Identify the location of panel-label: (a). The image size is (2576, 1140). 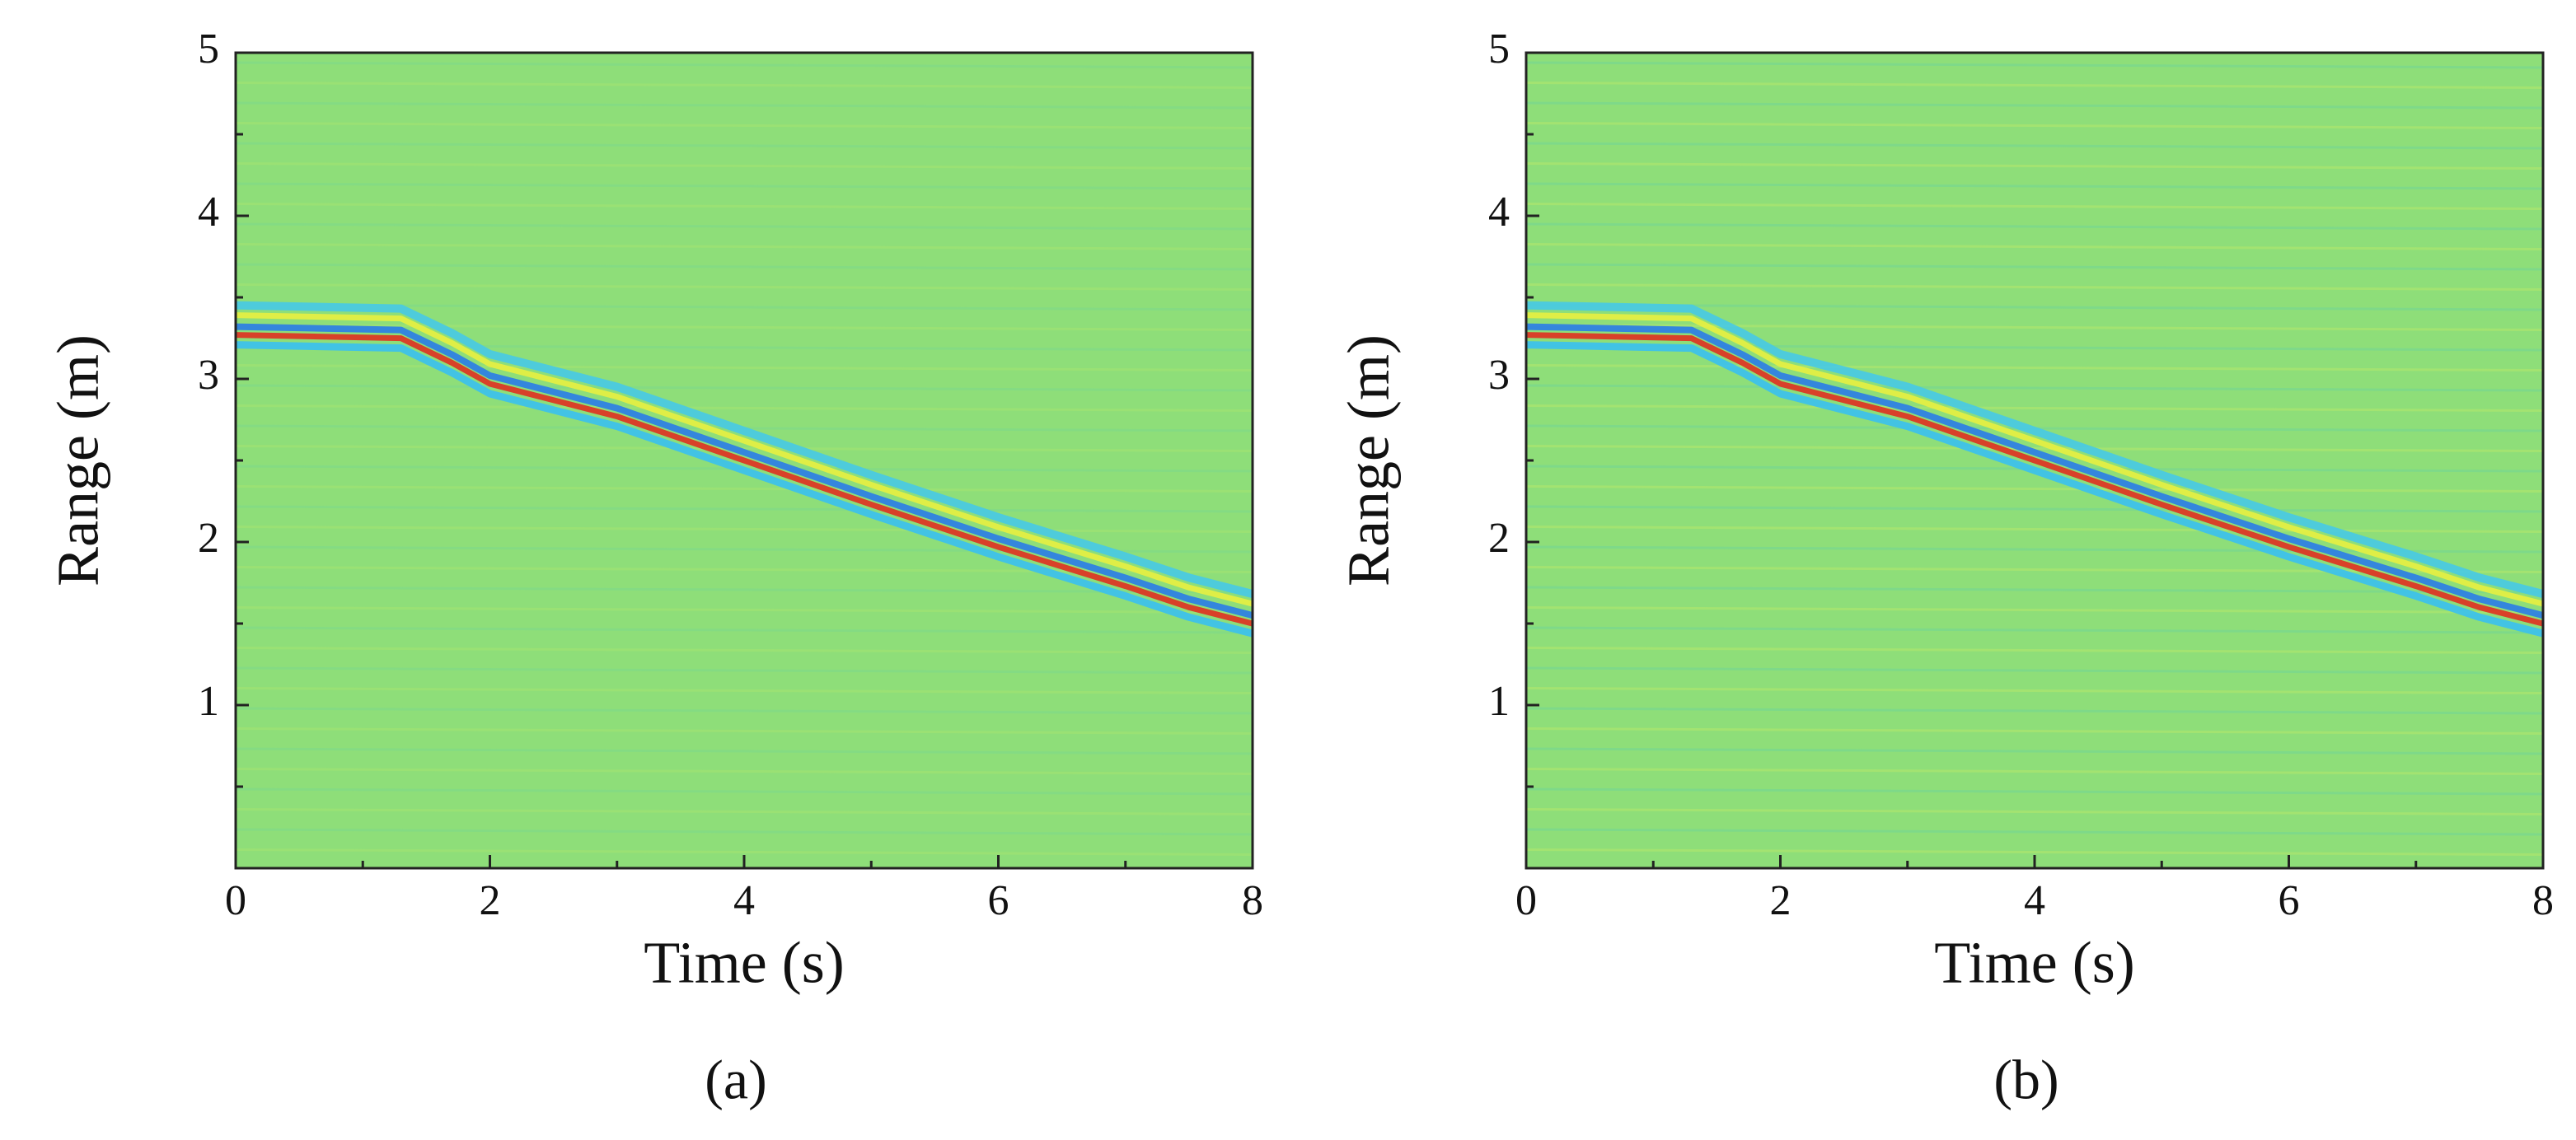
(735, 1080).